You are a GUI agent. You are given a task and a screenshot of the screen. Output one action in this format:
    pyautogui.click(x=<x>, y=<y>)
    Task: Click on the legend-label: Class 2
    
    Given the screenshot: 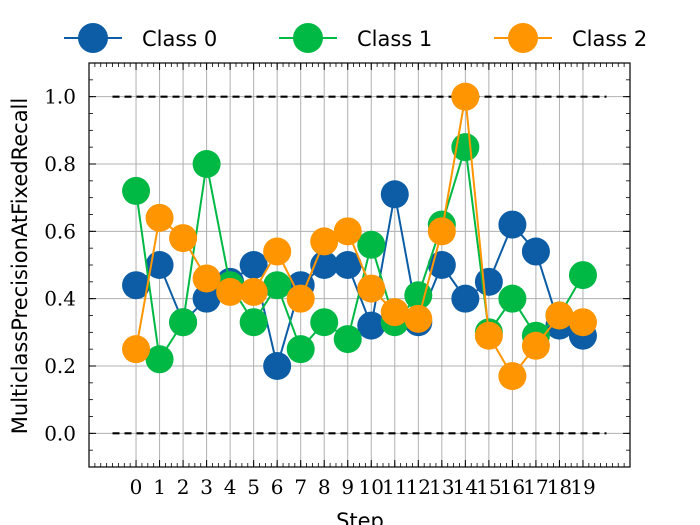 What is the action you would take?
    pyautogui.click(x=609, y=39)
    